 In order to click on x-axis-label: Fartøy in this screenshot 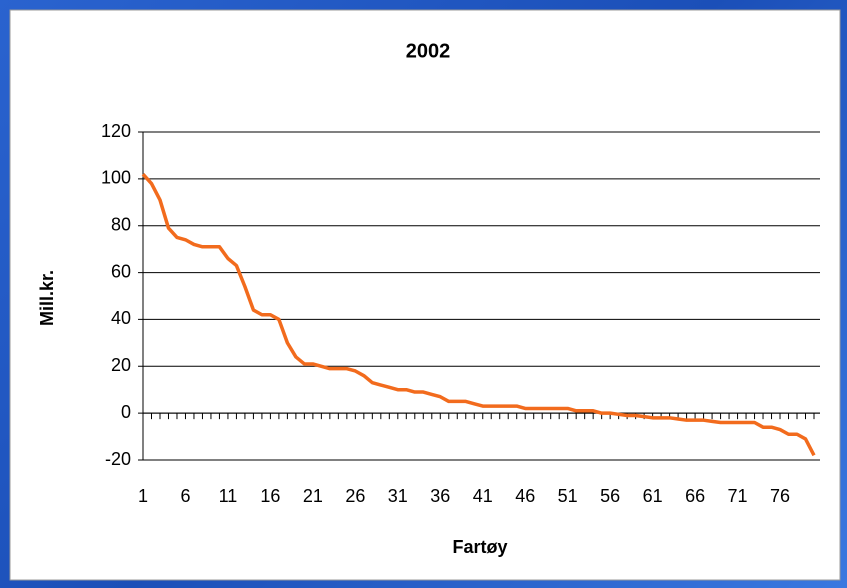, I will do `click(479, 547)`.